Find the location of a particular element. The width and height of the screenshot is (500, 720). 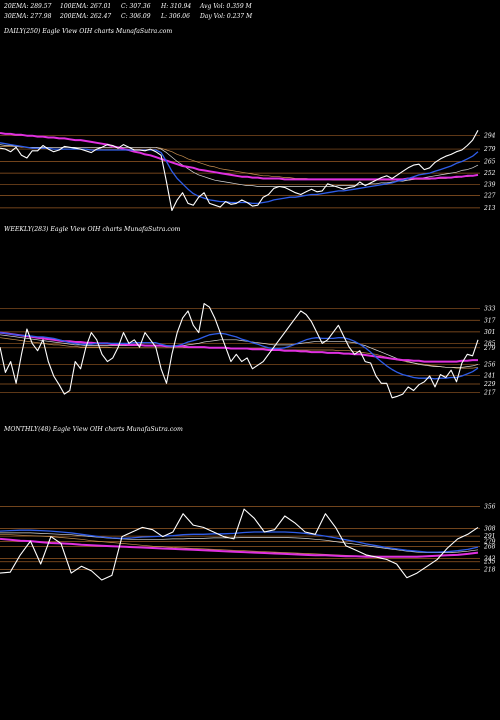

daily-levels is located at coordinates (240, 172).